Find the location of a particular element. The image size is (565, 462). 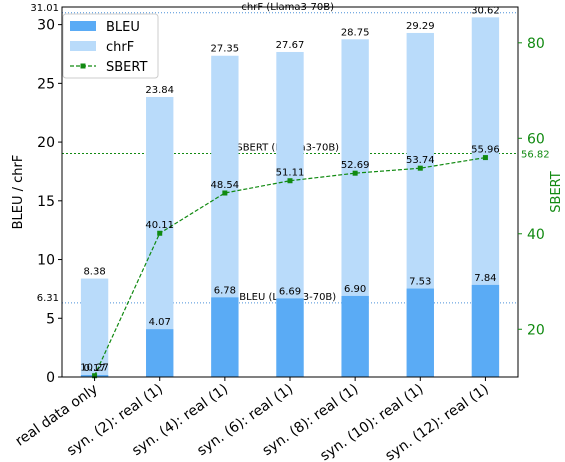

y-tick-label-0: 0 is located at coordinates (50, 378).